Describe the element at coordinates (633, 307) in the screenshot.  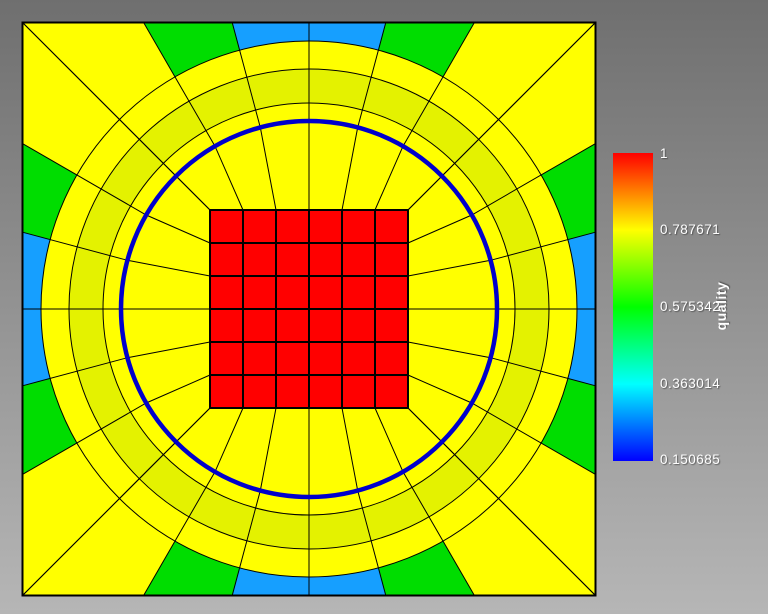
I see `colorbar-gradient` at that location.